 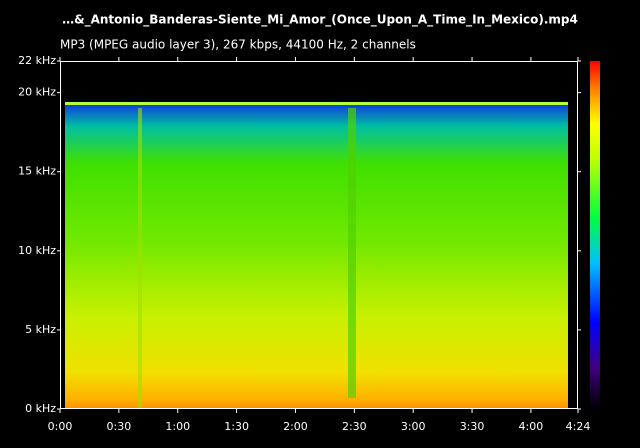 What do you see at coordinates (177, 426) in the screenshot?
I see `x-tick-label: 1:00` at bounding box center [177, 426].